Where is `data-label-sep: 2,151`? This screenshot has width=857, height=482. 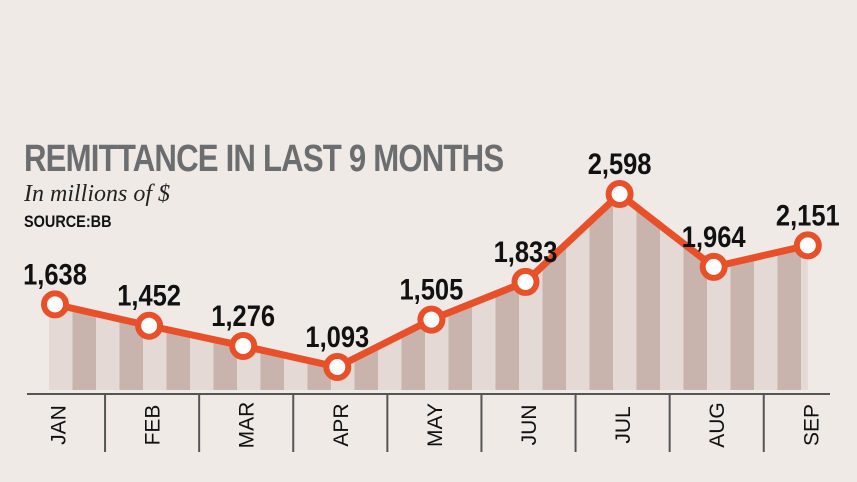
data-label-sep: 2,151 is located at coordinates (808, 214).